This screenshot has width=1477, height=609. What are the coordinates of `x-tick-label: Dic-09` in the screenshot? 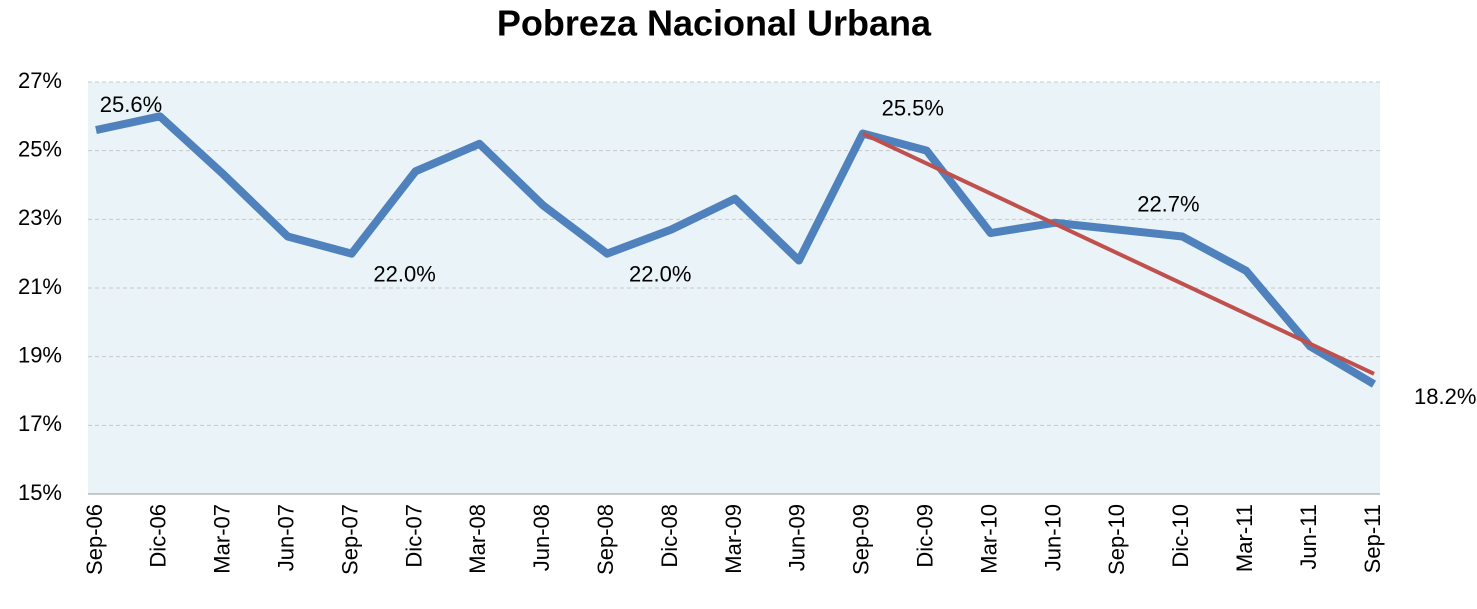 It's located at (925, 536).